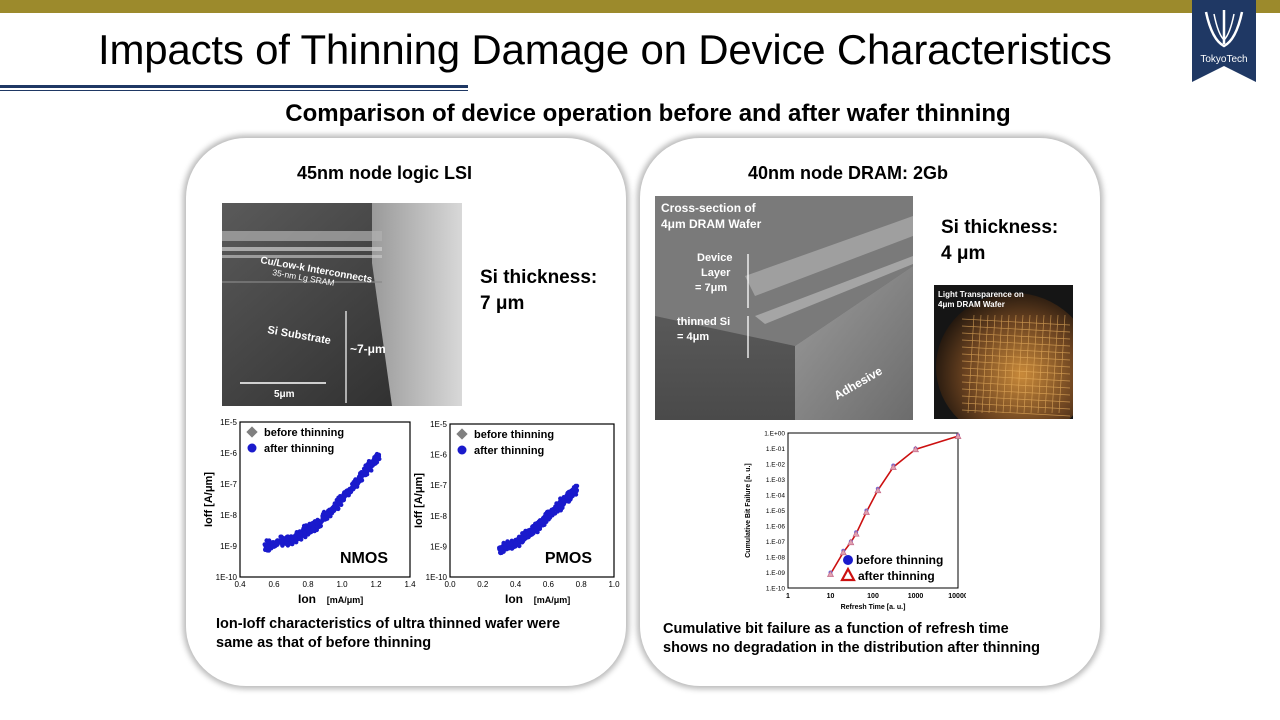  Describe the element at coordinates (916, 596) in the screenshot. I see `x-tick-label: 1000` at that location.